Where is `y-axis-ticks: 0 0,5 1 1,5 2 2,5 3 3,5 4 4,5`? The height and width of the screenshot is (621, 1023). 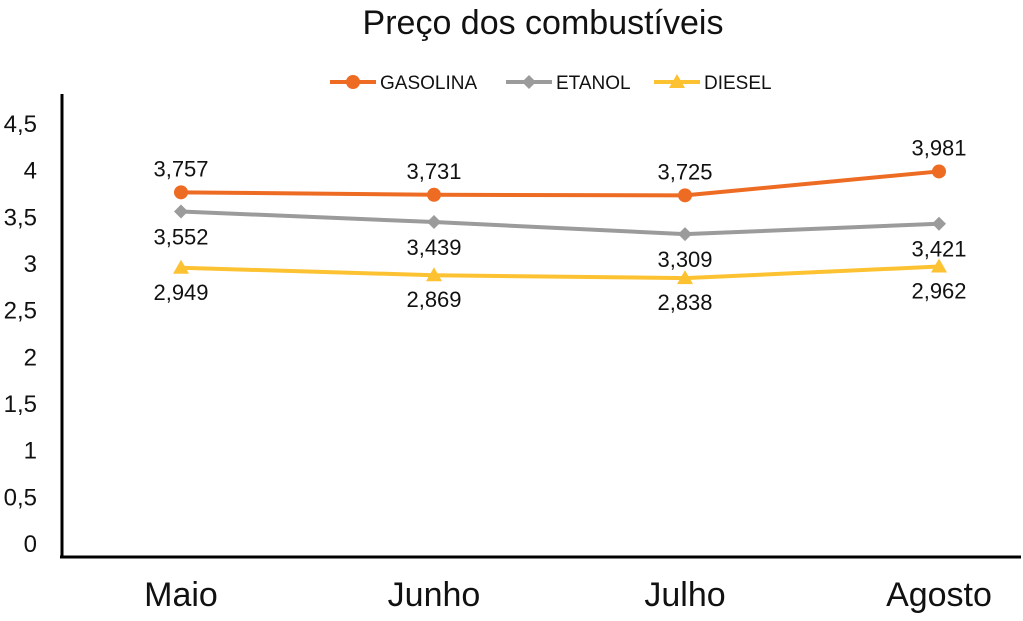
y-axis-ticks: 0 0,5 1 1,5 2 2,5 3 3,5 4 4,5 is located at coordinates (20, 334).